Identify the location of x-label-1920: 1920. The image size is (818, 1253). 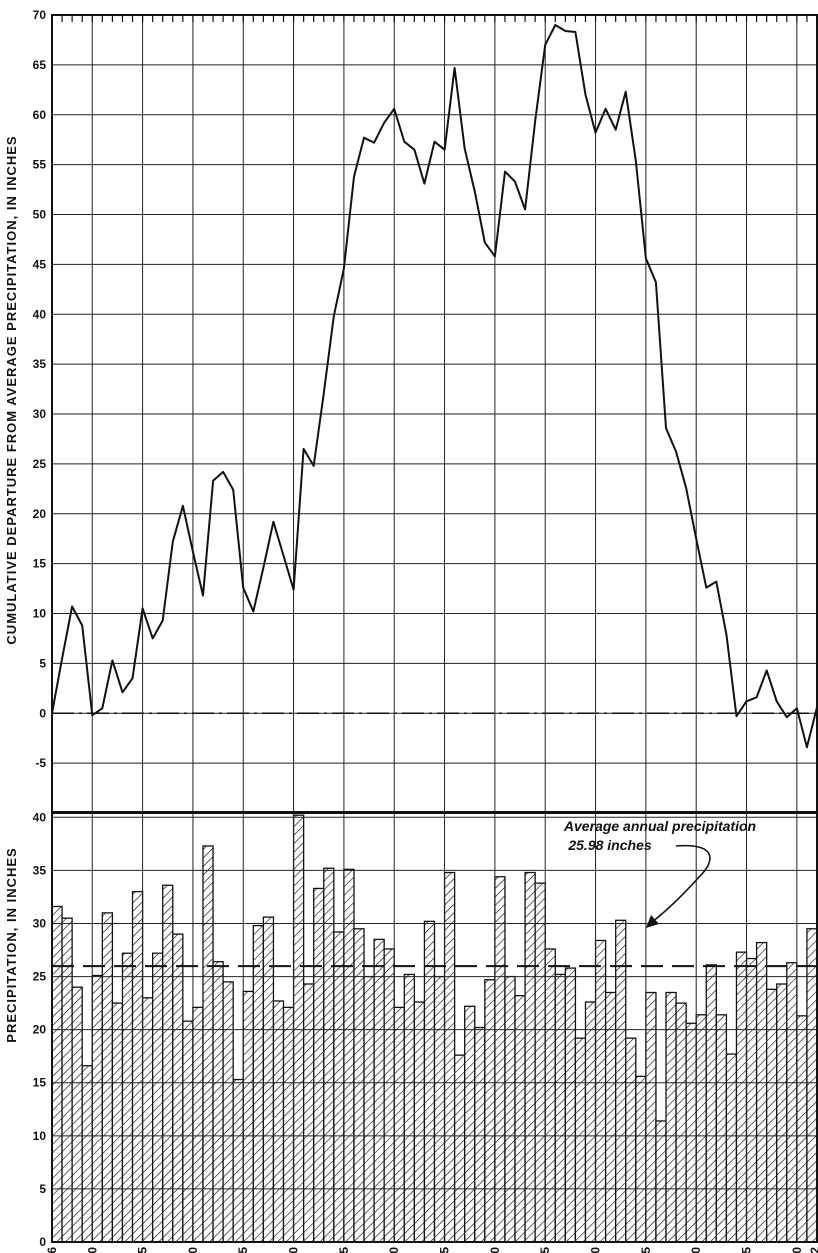
(495, 1250).